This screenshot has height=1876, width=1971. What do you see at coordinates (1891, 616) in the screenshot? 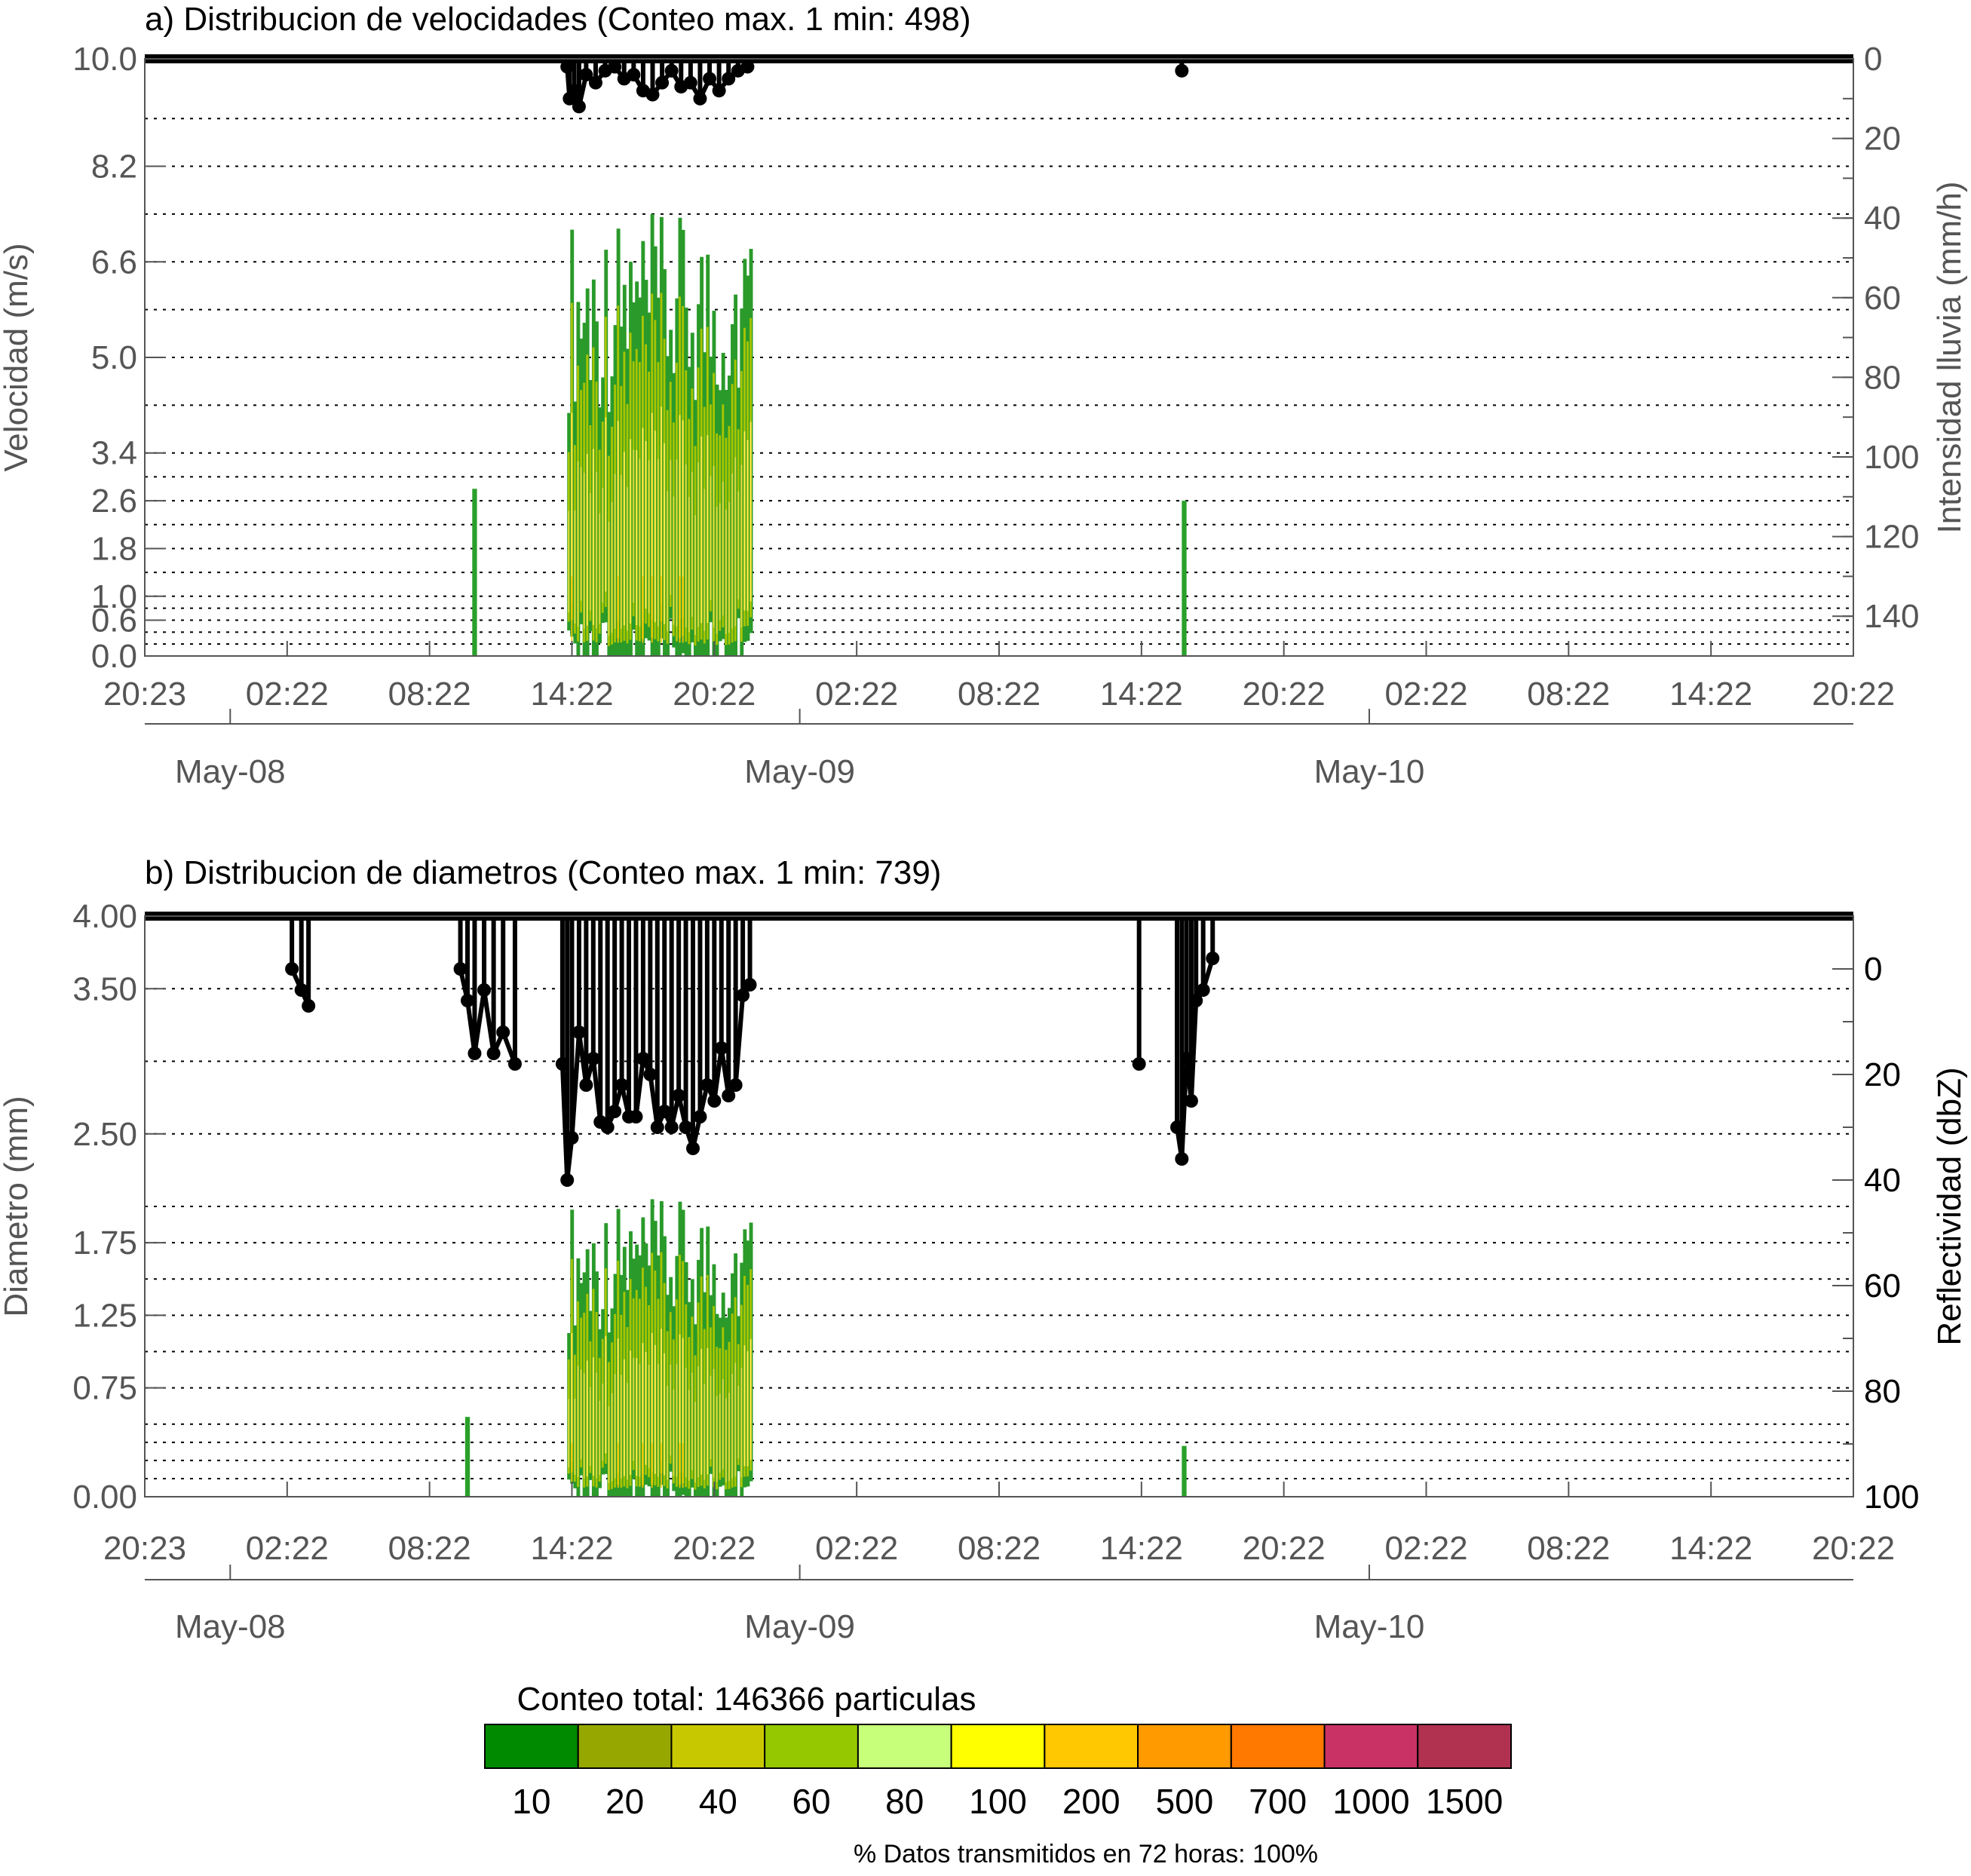
I see `y2-tick-label: 140` at bounding box center [1891, 616].